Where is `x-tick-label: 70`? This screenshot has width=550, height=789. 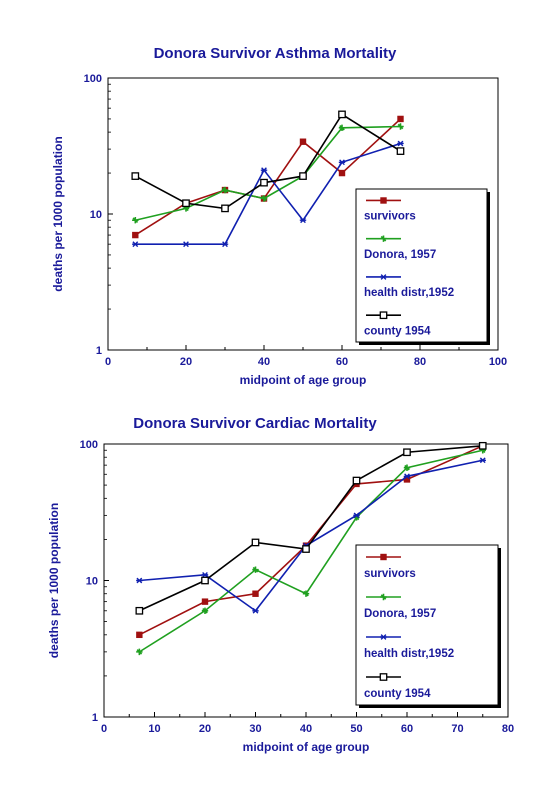
x-tick-label: 70 is located at coordinates (457, 729).